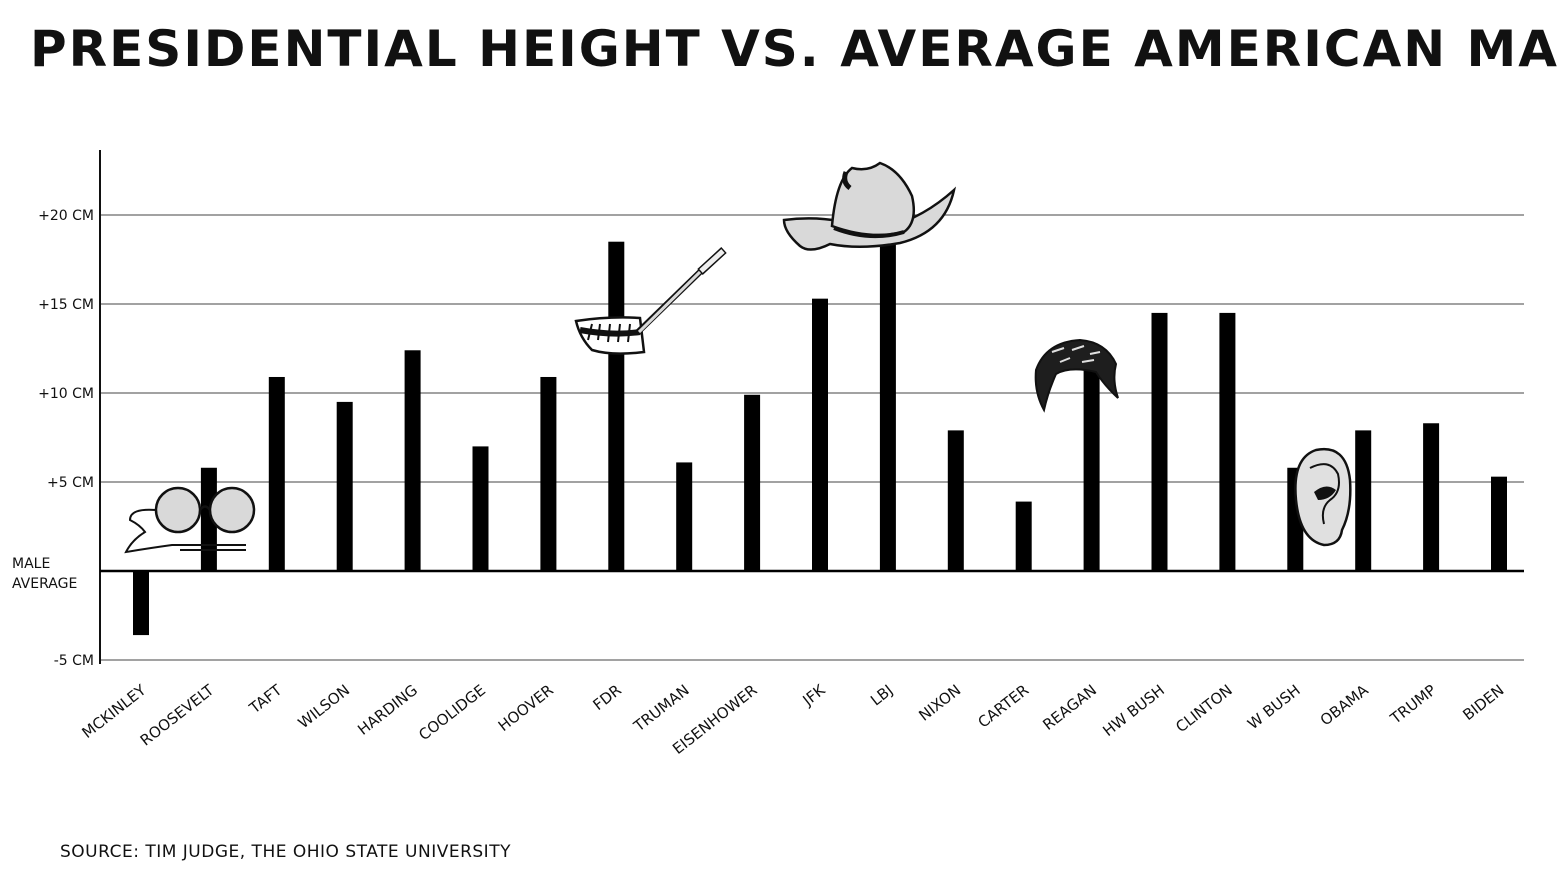 The width and height of the screenshot is (1560, 879). Describe the element at coordinates (616, 406) in the screenshot. I see `bar-fdr` at that location.